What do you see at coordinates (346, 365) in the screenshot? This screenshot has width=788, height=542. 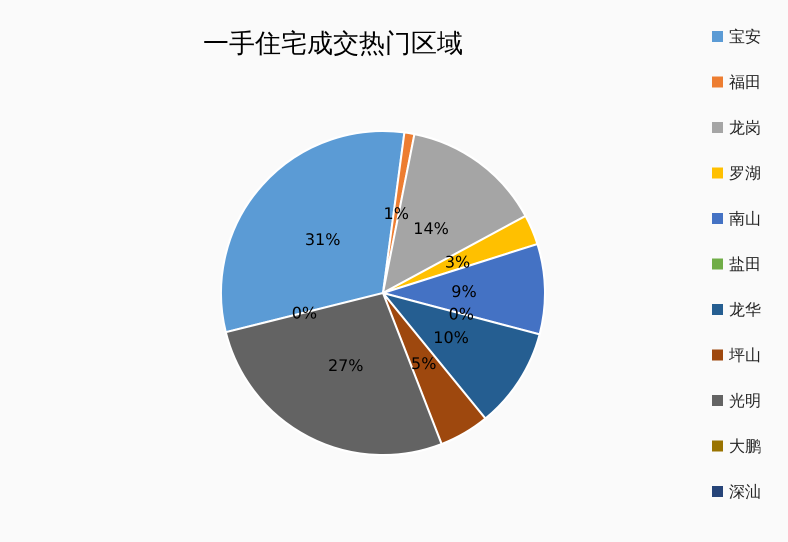 I see `data-label: 27%` at bounding box center [346, 365].